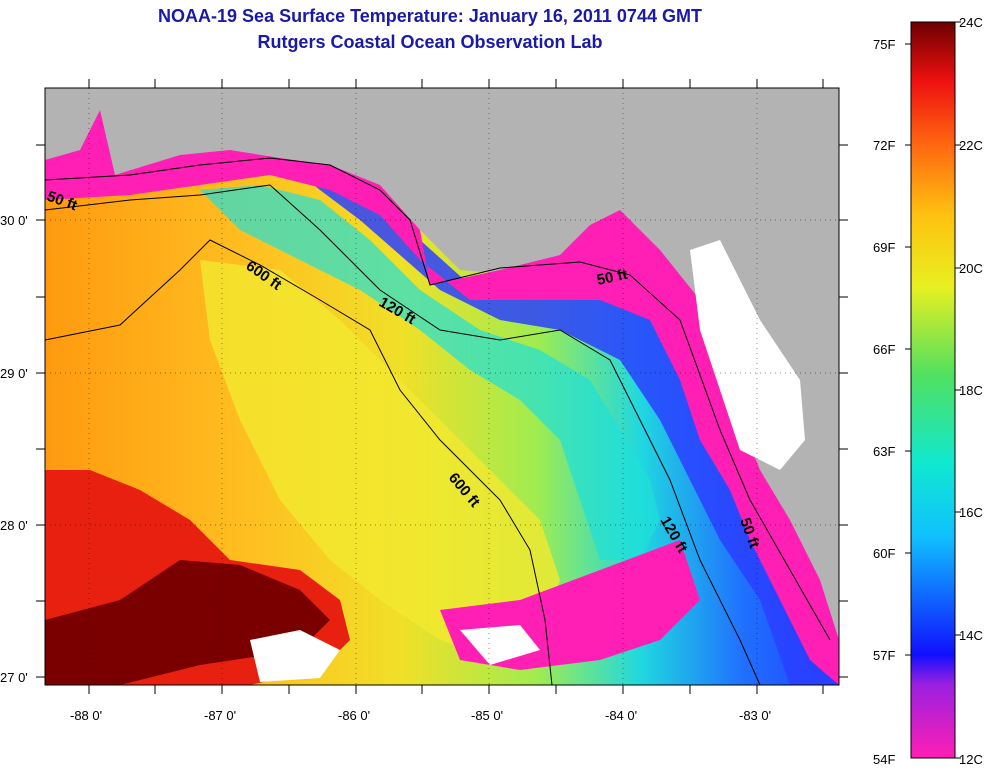  I want to click on lon-label-85: -85 0', so click(487, 715).